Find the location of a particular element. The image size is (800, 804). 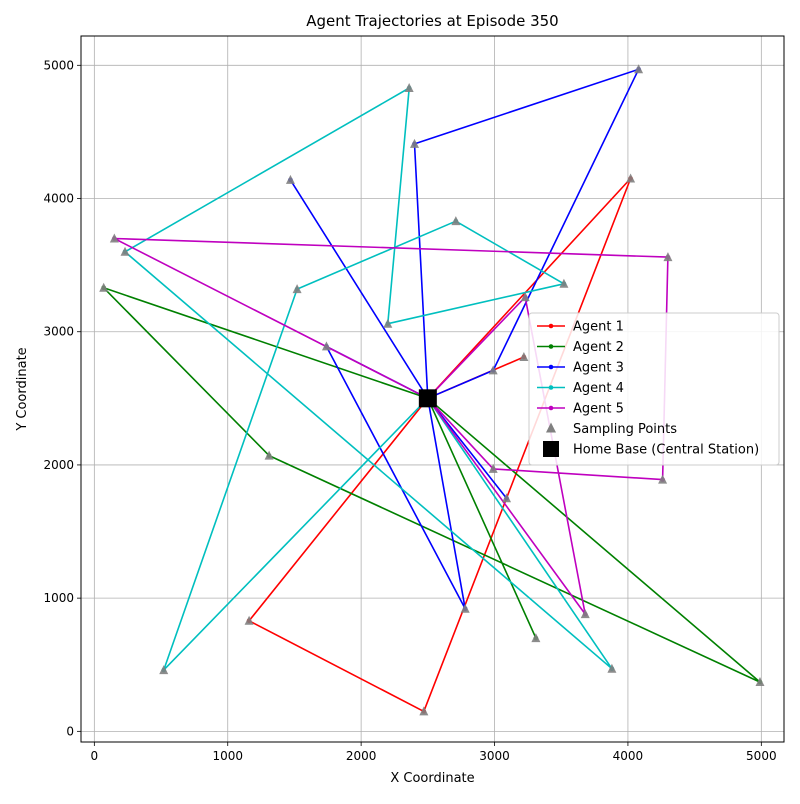

x-tick-label: 0 is located at coordinates (95, 756).